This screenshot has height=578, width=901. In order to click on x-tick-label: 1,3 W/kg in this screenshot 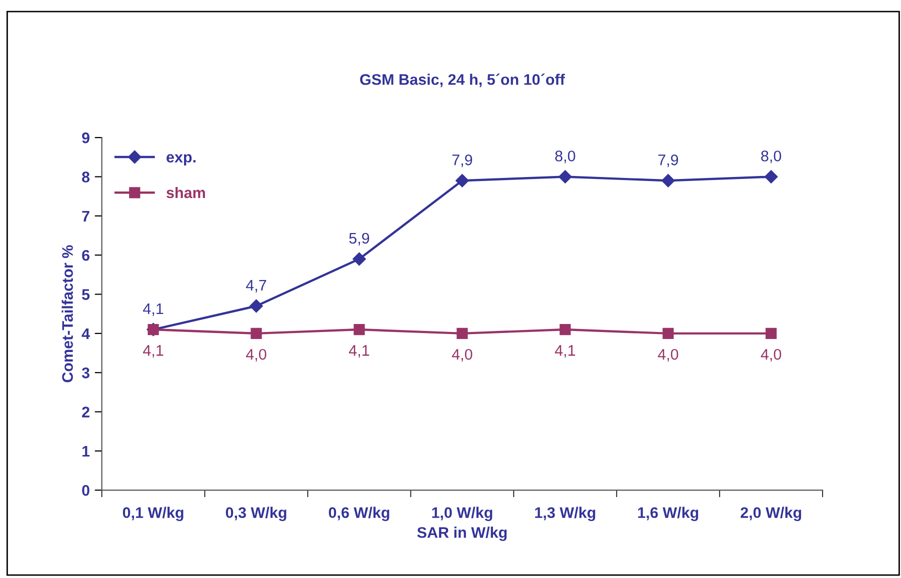, I will do `click(565, 514)`.